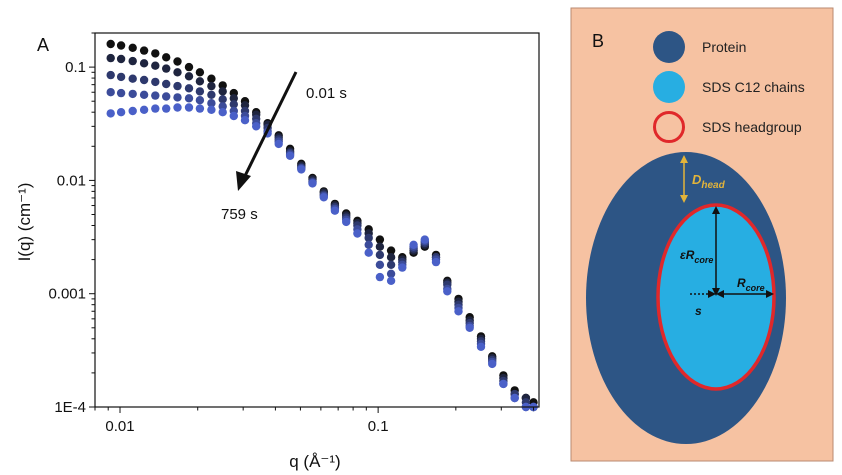 The height and width of the screenshot is (475, 842). I want to click on s-label: s, so click(698, 311).